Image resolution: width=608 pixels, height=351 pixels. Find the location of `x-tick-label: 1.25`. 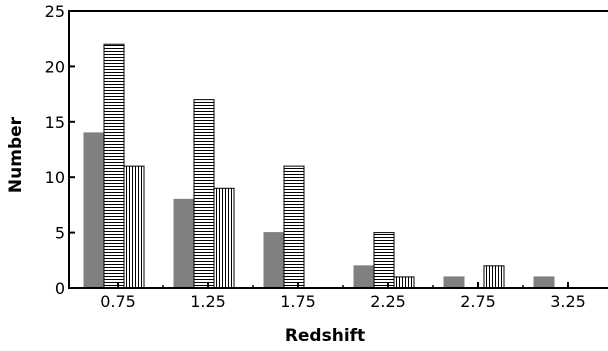

x-tick-label: 1.25 is located at coordinates (208, 301).